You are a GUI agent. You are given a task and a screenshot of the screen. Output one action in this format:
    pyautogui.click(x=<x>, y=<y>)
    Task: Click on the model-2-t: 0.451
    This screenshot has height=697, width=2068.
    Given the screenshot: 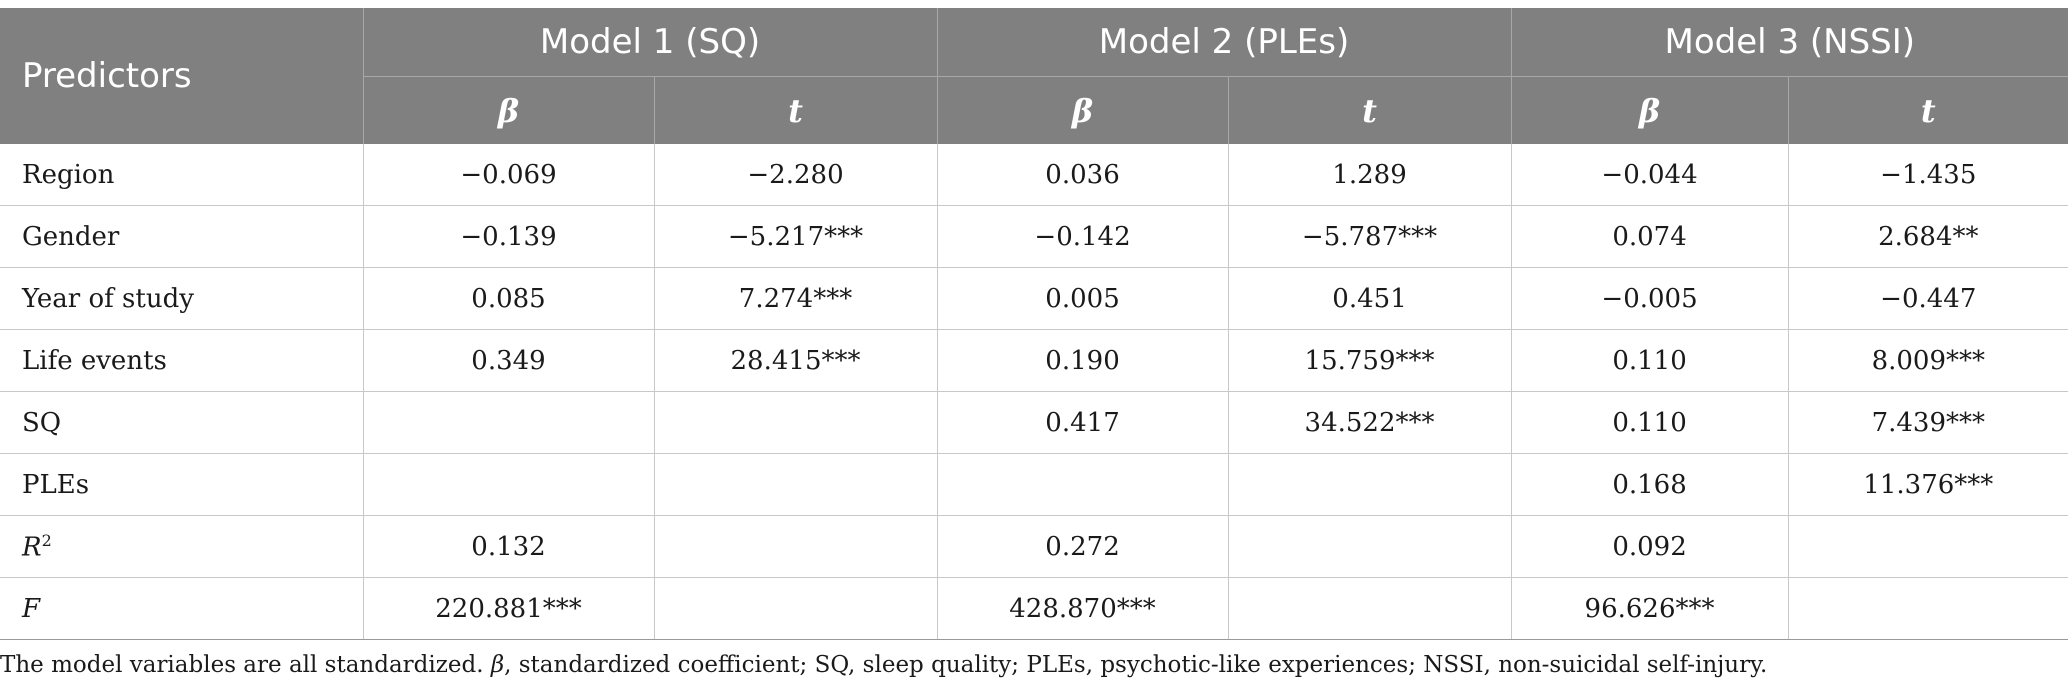 What is the action you would take?
    pyautogui.click(x=1370, y=298)
    